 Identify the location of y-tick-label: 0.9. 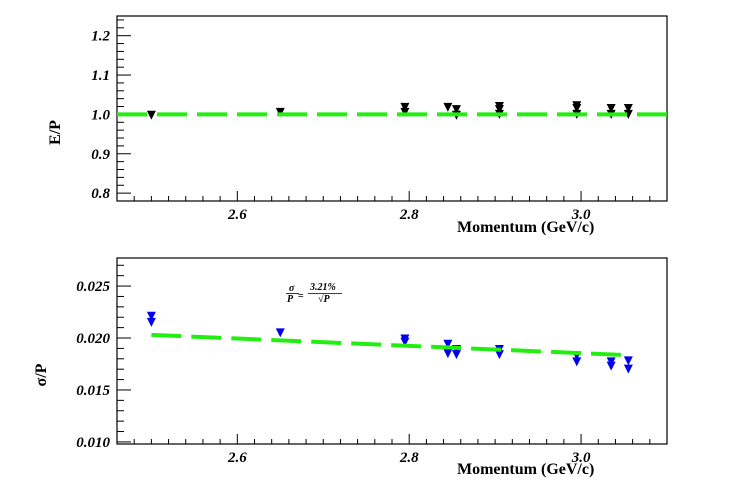
(100, 155).